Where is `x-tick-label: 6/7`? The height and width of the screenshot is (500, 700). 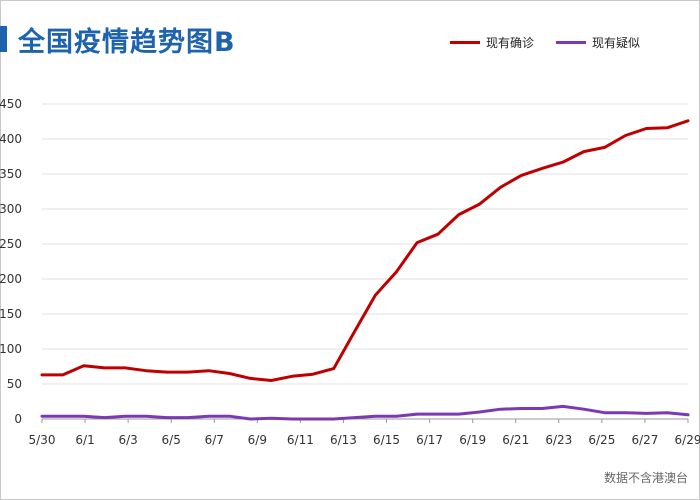 x-tick-label: 6/7 is located at coordinates (214, 440).